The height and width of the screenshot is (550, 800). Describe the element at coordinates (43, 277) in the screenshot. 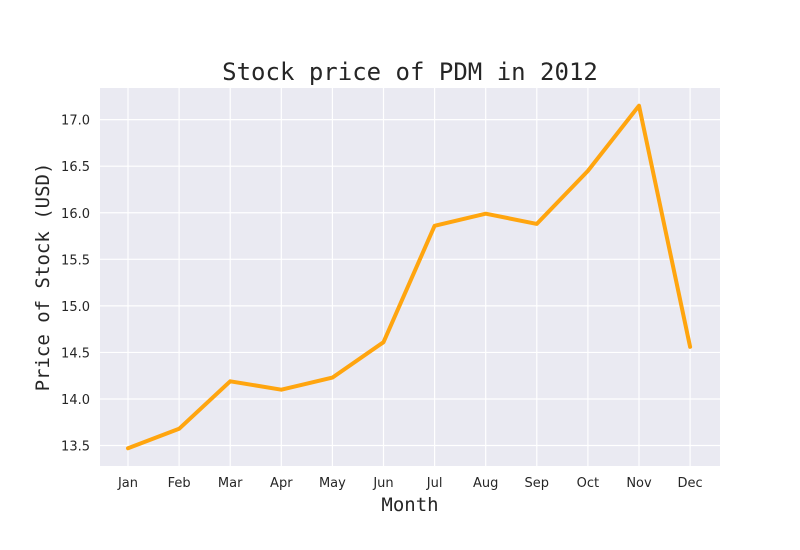

I see `y-axis-label: Price of Stock (USD)` at that location.